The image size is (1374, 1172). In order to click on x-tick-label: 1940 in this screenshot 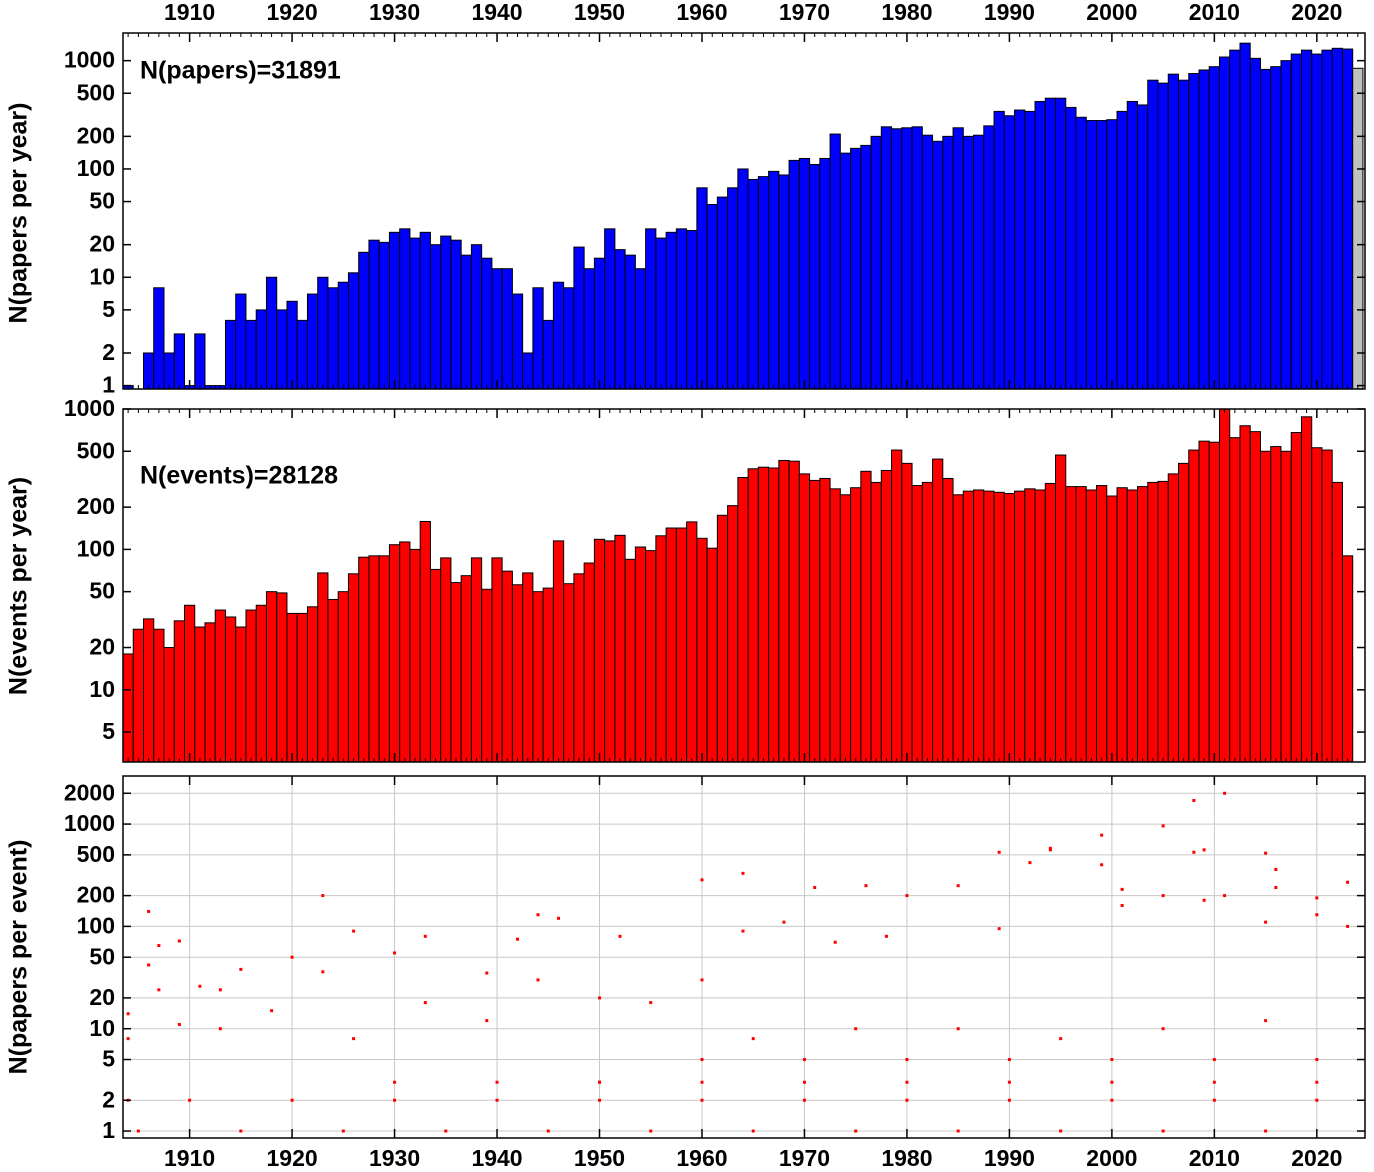, I will do `click(496, 12)`.